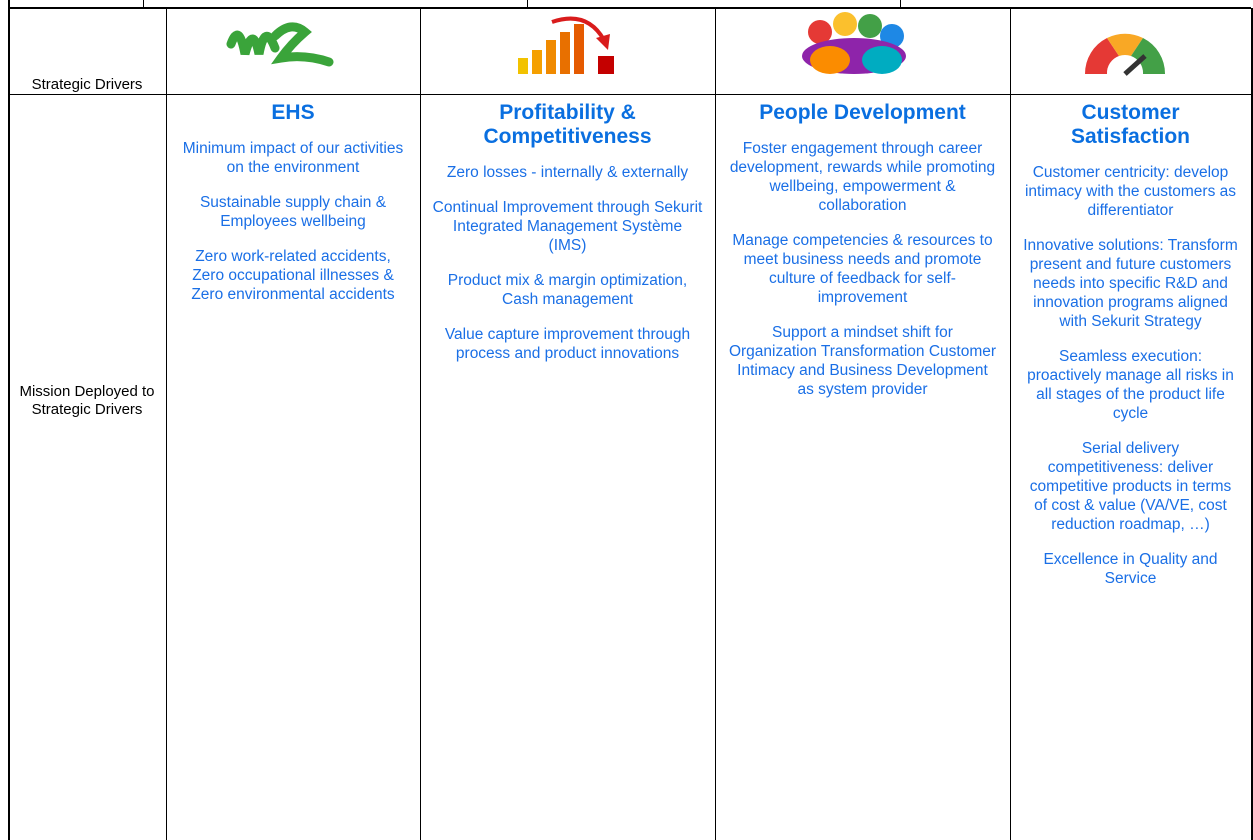  Describe the element at coordinates (1130, 124) in the screenshot. I see `column-title: Customer Satisfaction` at that location.